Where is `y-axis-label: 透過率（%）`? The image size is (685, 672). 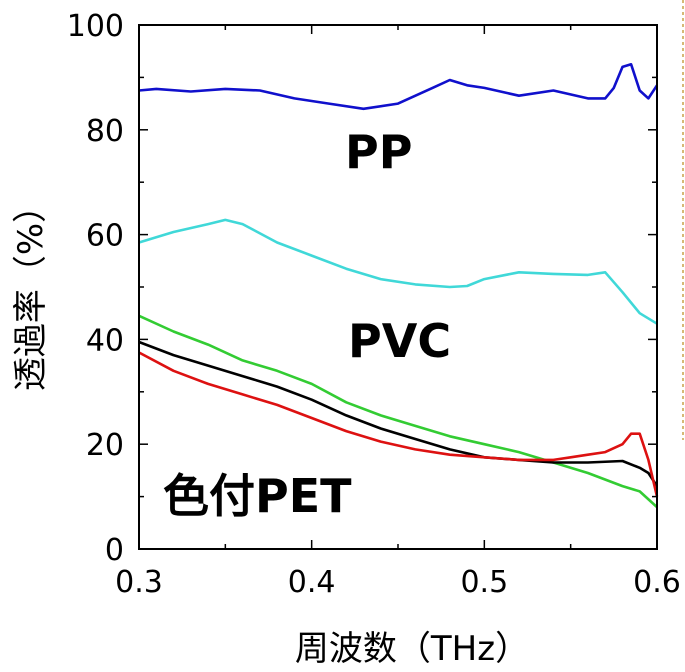
y-axis-label: 透過率（%） is located at coordinates (31, 290).